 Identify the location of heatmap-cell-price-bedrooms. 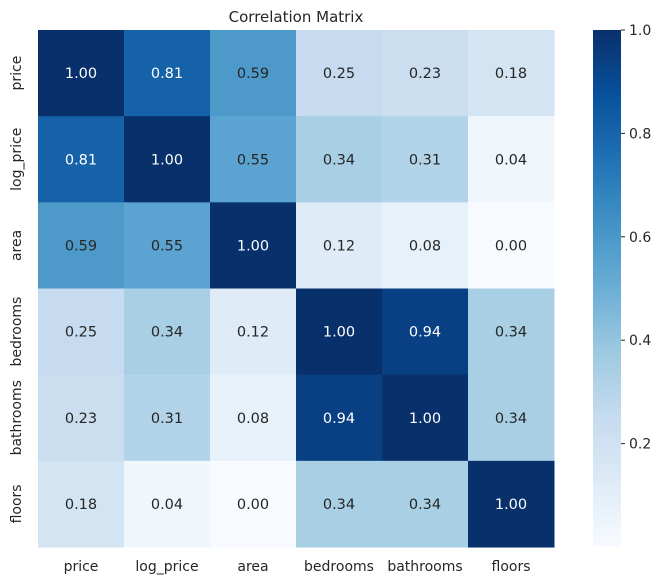
(339, 73).